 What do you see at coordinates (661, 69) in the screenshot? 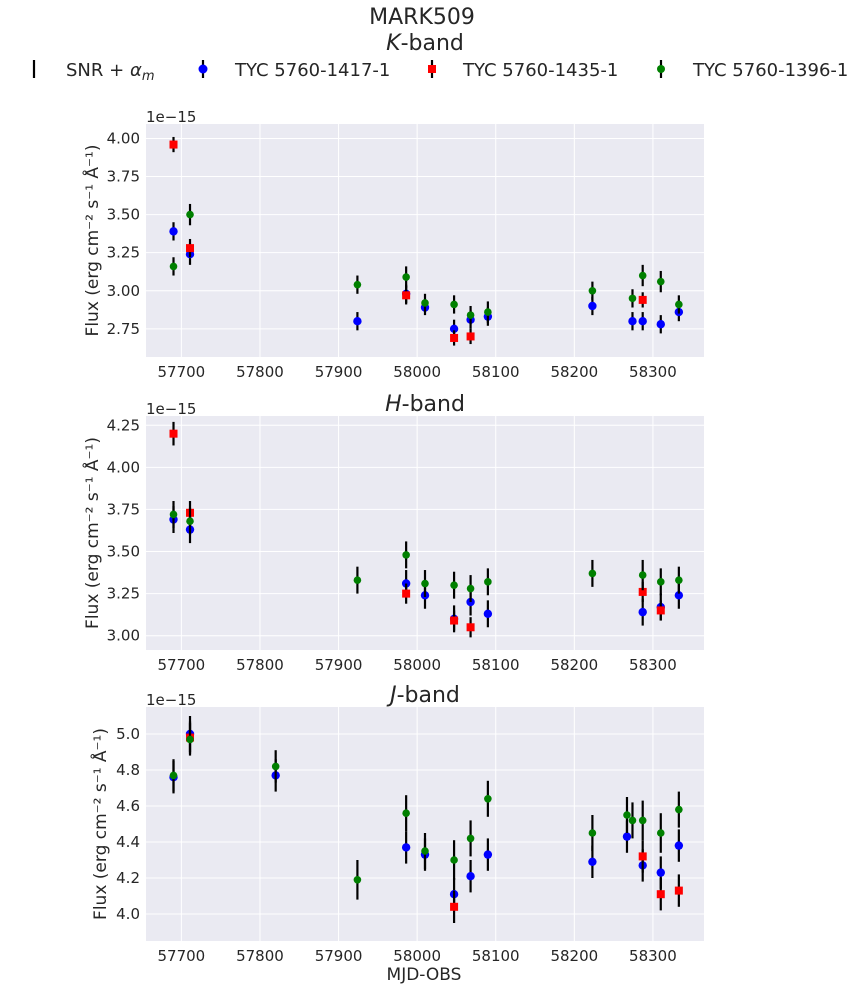
I see `legend-marker-green-circle` at bounding box center [661, 69].